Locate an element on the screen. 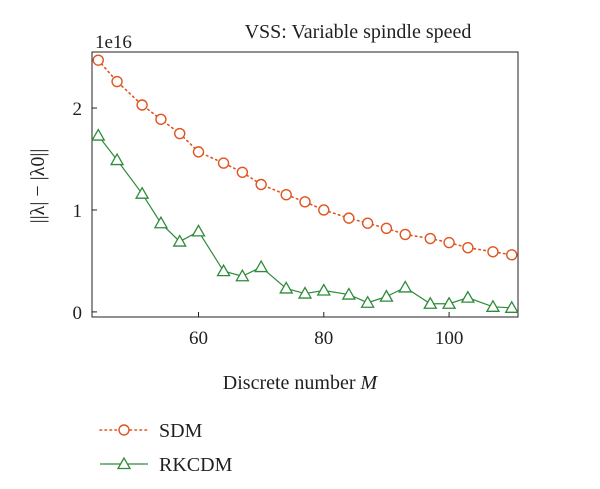 This screenshot has height=489, width=600. y-tick-label: 2 is located at coordinates (78, 109).